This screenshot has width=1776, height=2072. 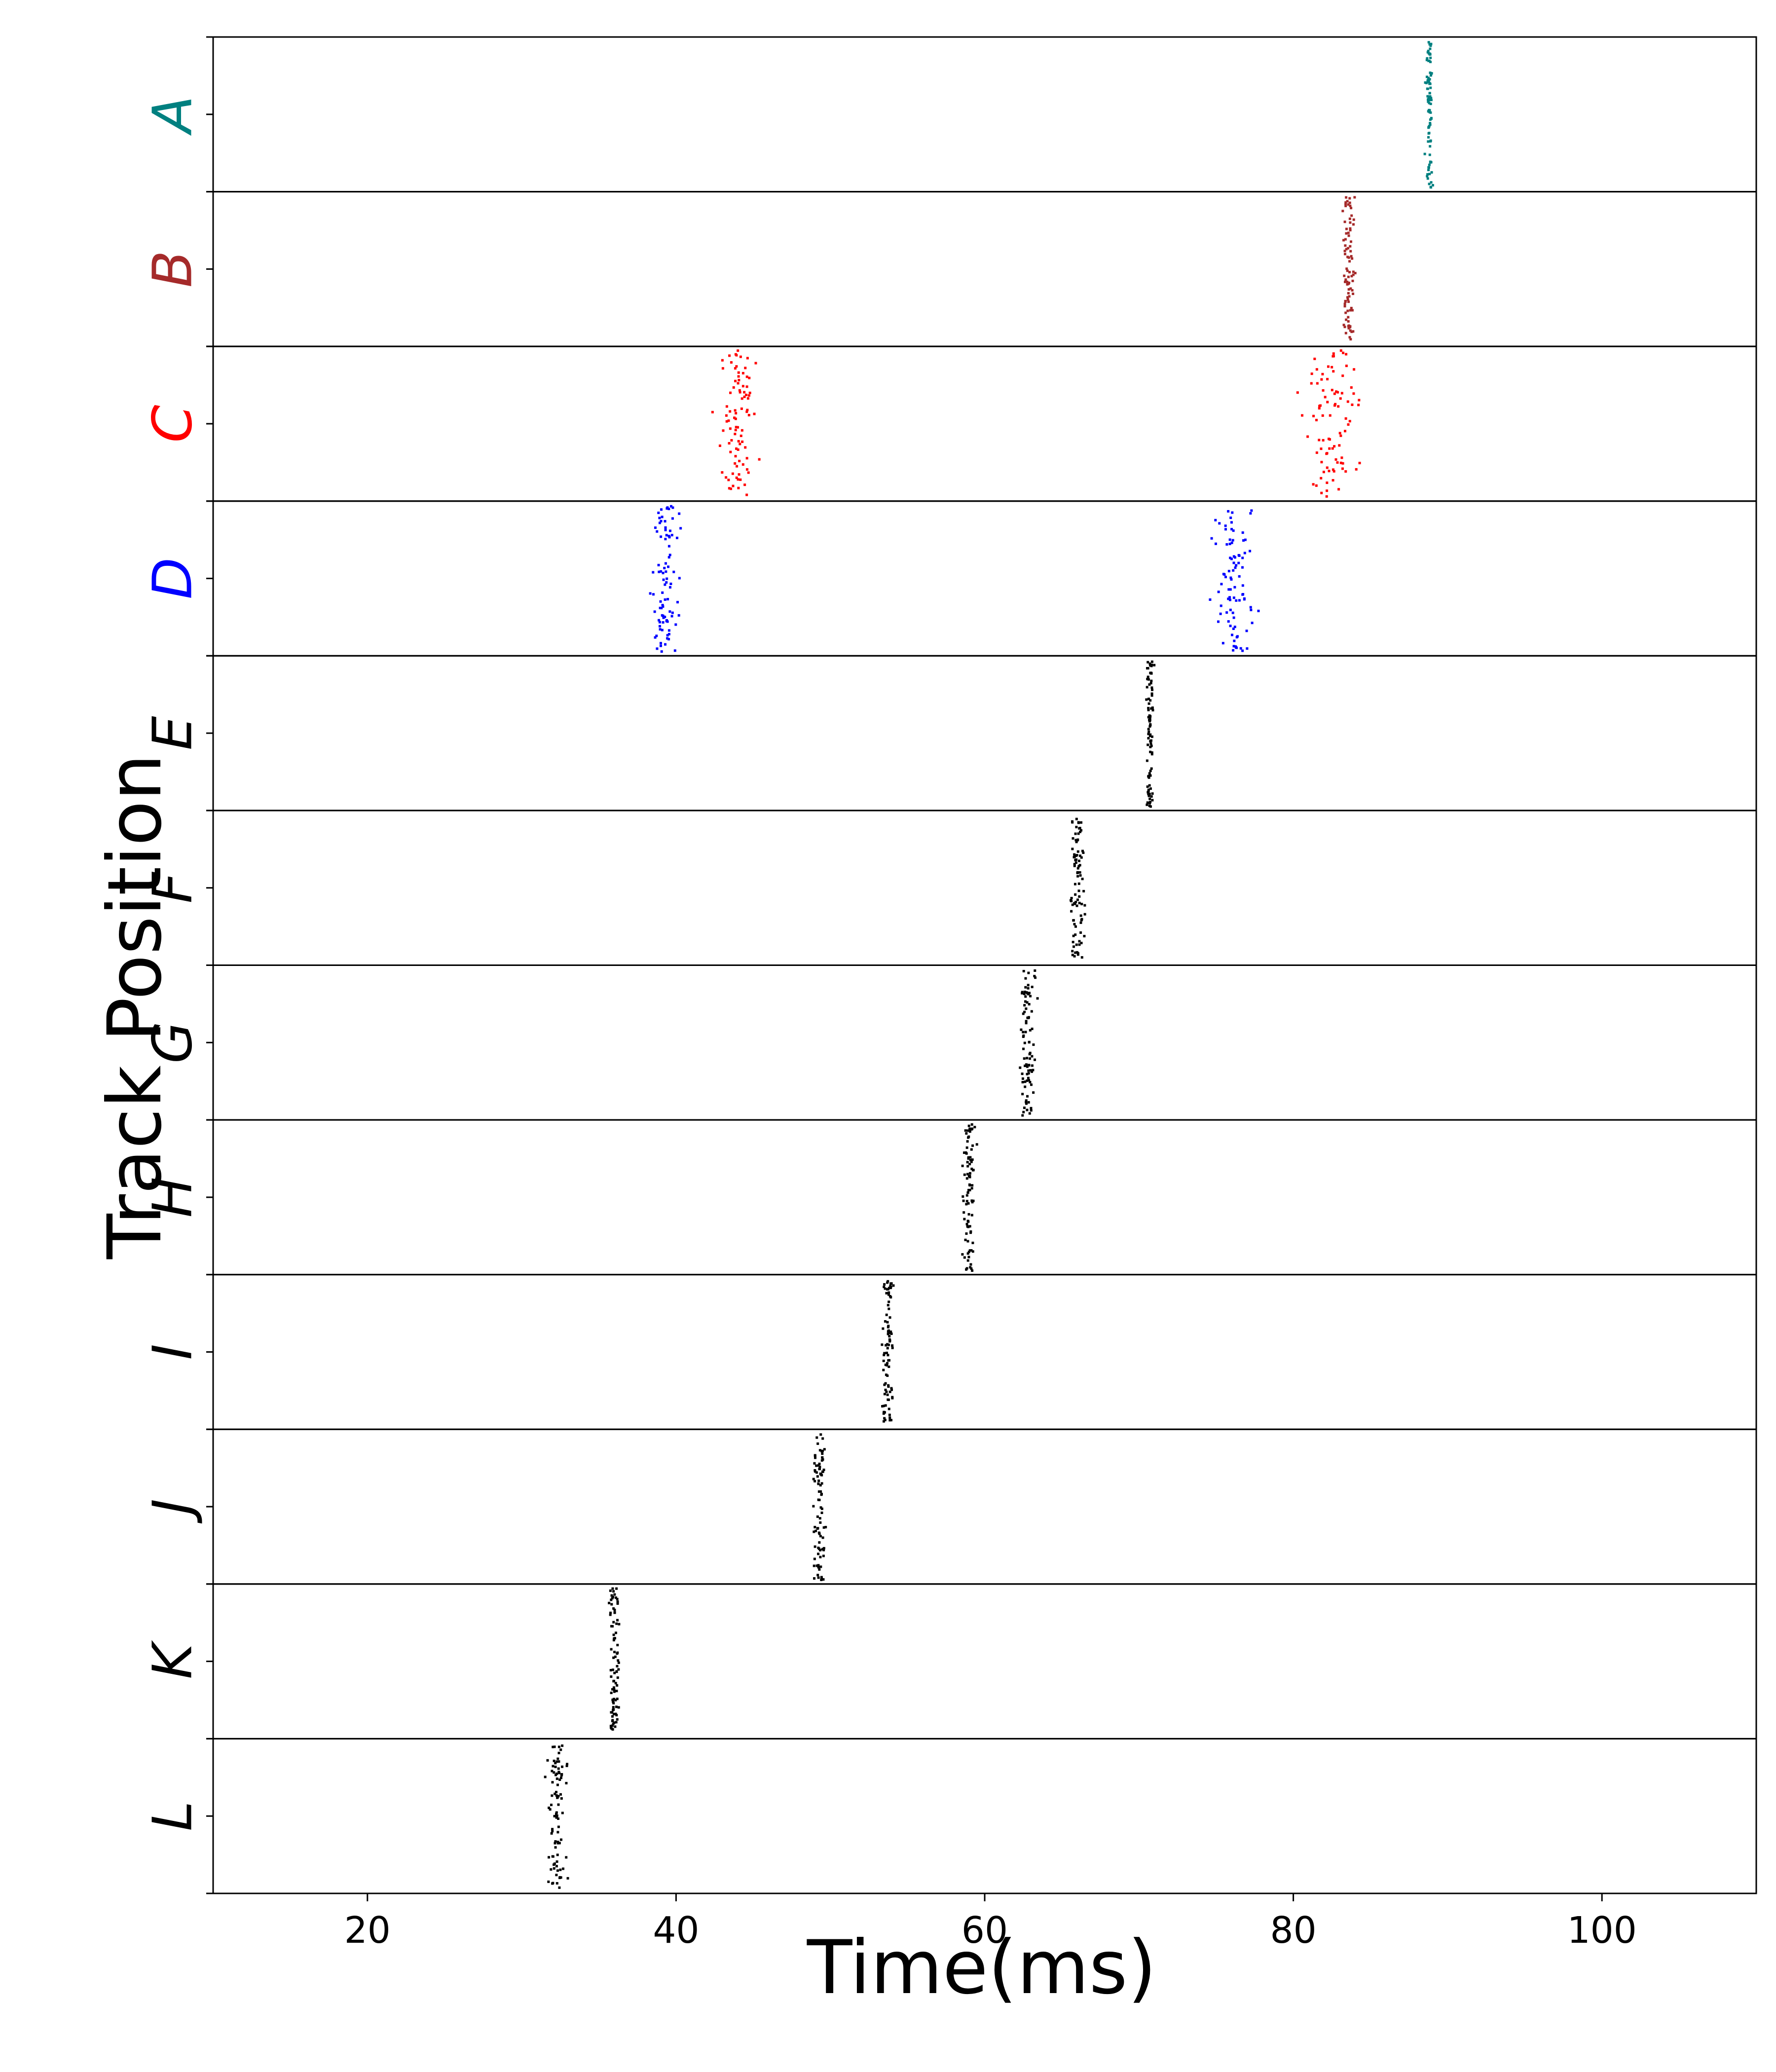 What do you see at coordinates (981, 1968) in the screenshot?
I see `x-axis-title: Time(ms)` at bounding box center [981, 1968].